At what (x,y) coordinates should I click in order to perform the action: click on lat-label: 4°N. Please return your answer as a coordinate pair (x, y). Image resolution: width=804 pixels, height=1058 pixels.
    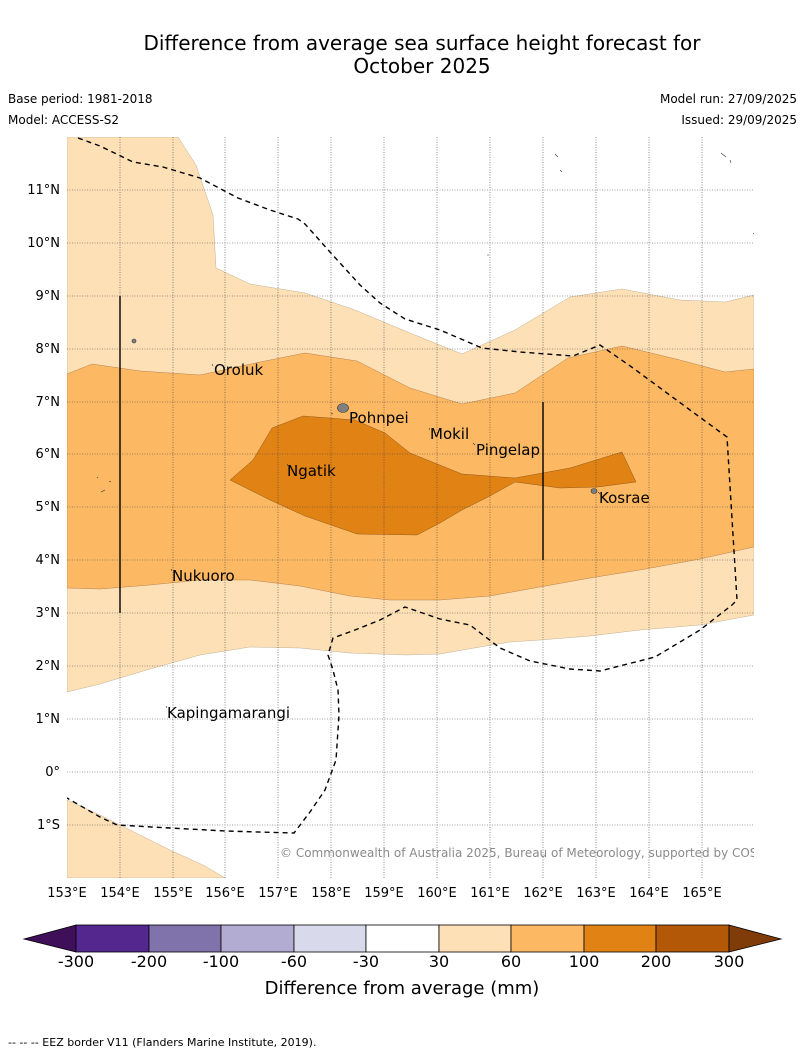
    Looking at the image, I should click on (48, 560).